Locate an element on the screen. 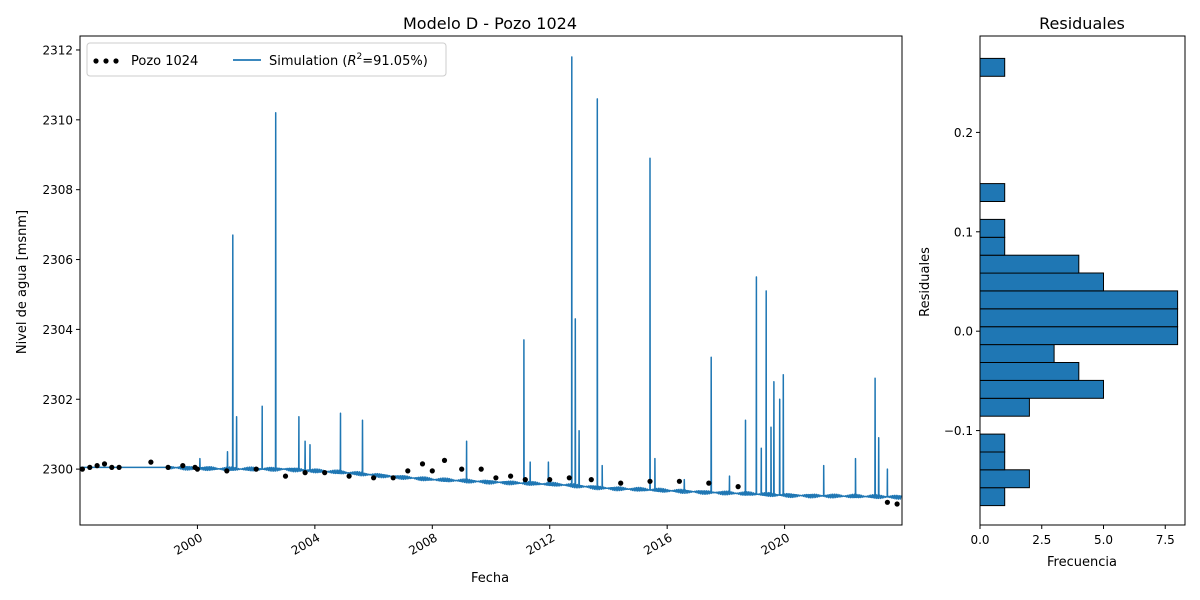 The height and width of the screenshot is (600, 1200). legend-observed-marker is located at coordinates (106, 61).